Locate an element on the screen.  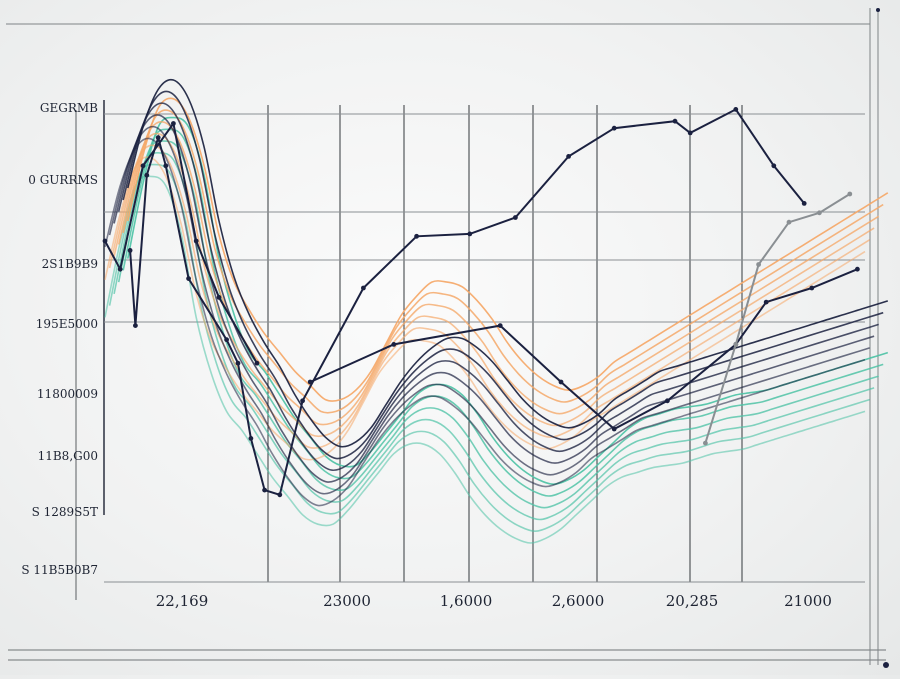
y-tick-label: 195E5000 is located at coordinates (67, 324).